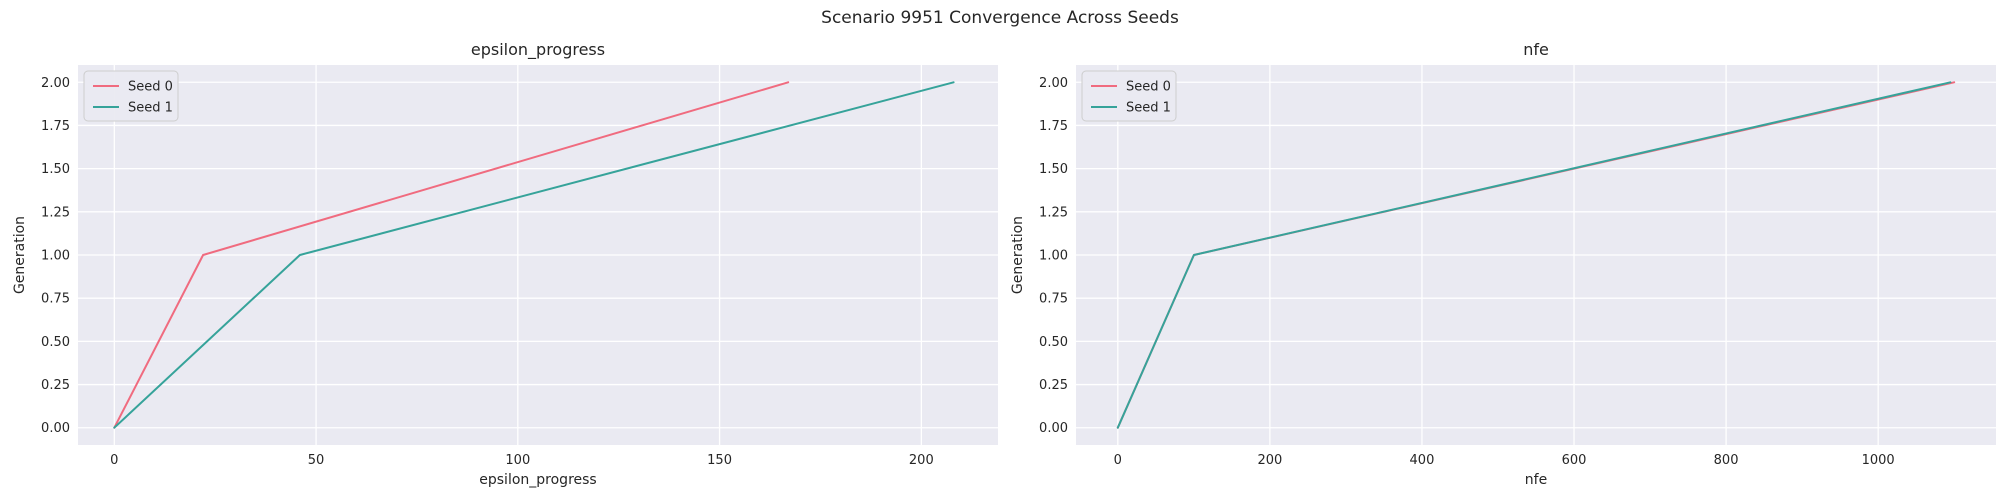 Image resolution: width=2000 pixels, height=504 pixels. Describe the element at coordinates (1878, 460) in the screenshot. I see `x-tick-label: 1000` at that location.